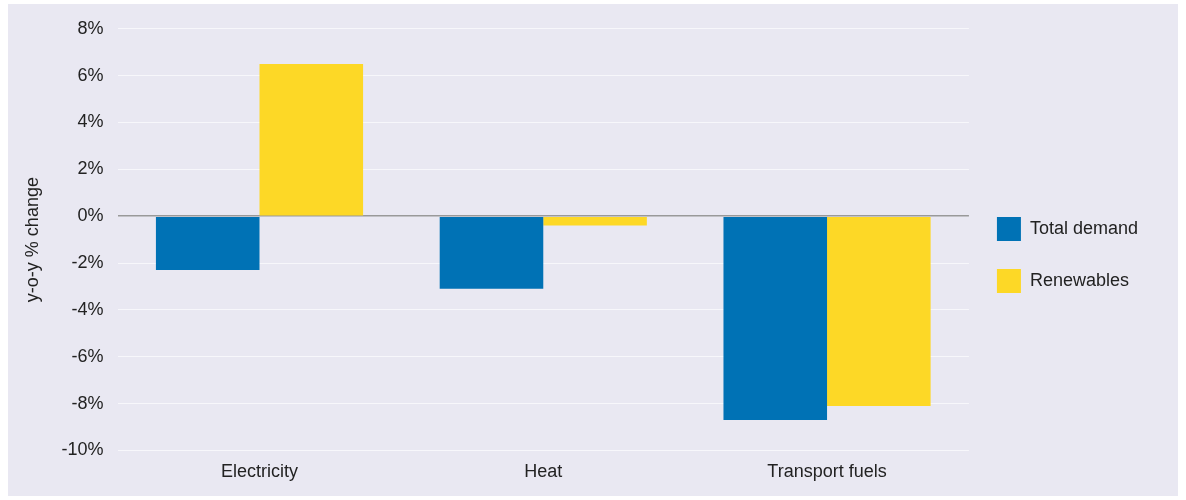 Image resolution: width=1186 pixels, height=500 pixels. I want to click on legend-label: Renewables, so click(1079, 279).